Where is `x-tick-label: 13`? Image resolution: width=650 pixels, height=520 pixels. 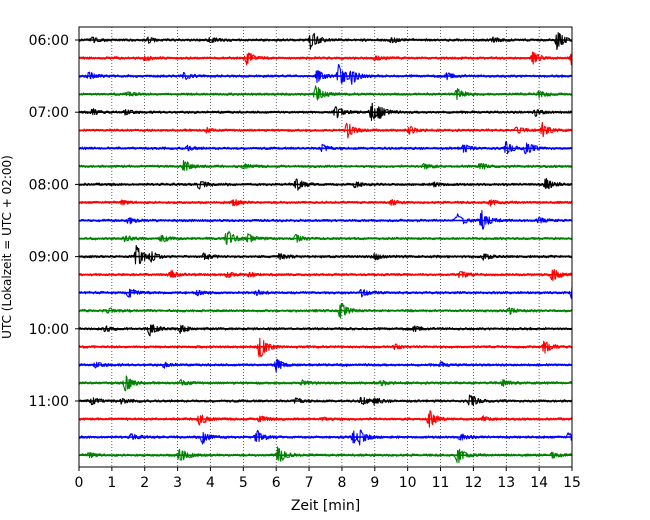 x-tick-label: 13 is located at coordinates (506, 483).